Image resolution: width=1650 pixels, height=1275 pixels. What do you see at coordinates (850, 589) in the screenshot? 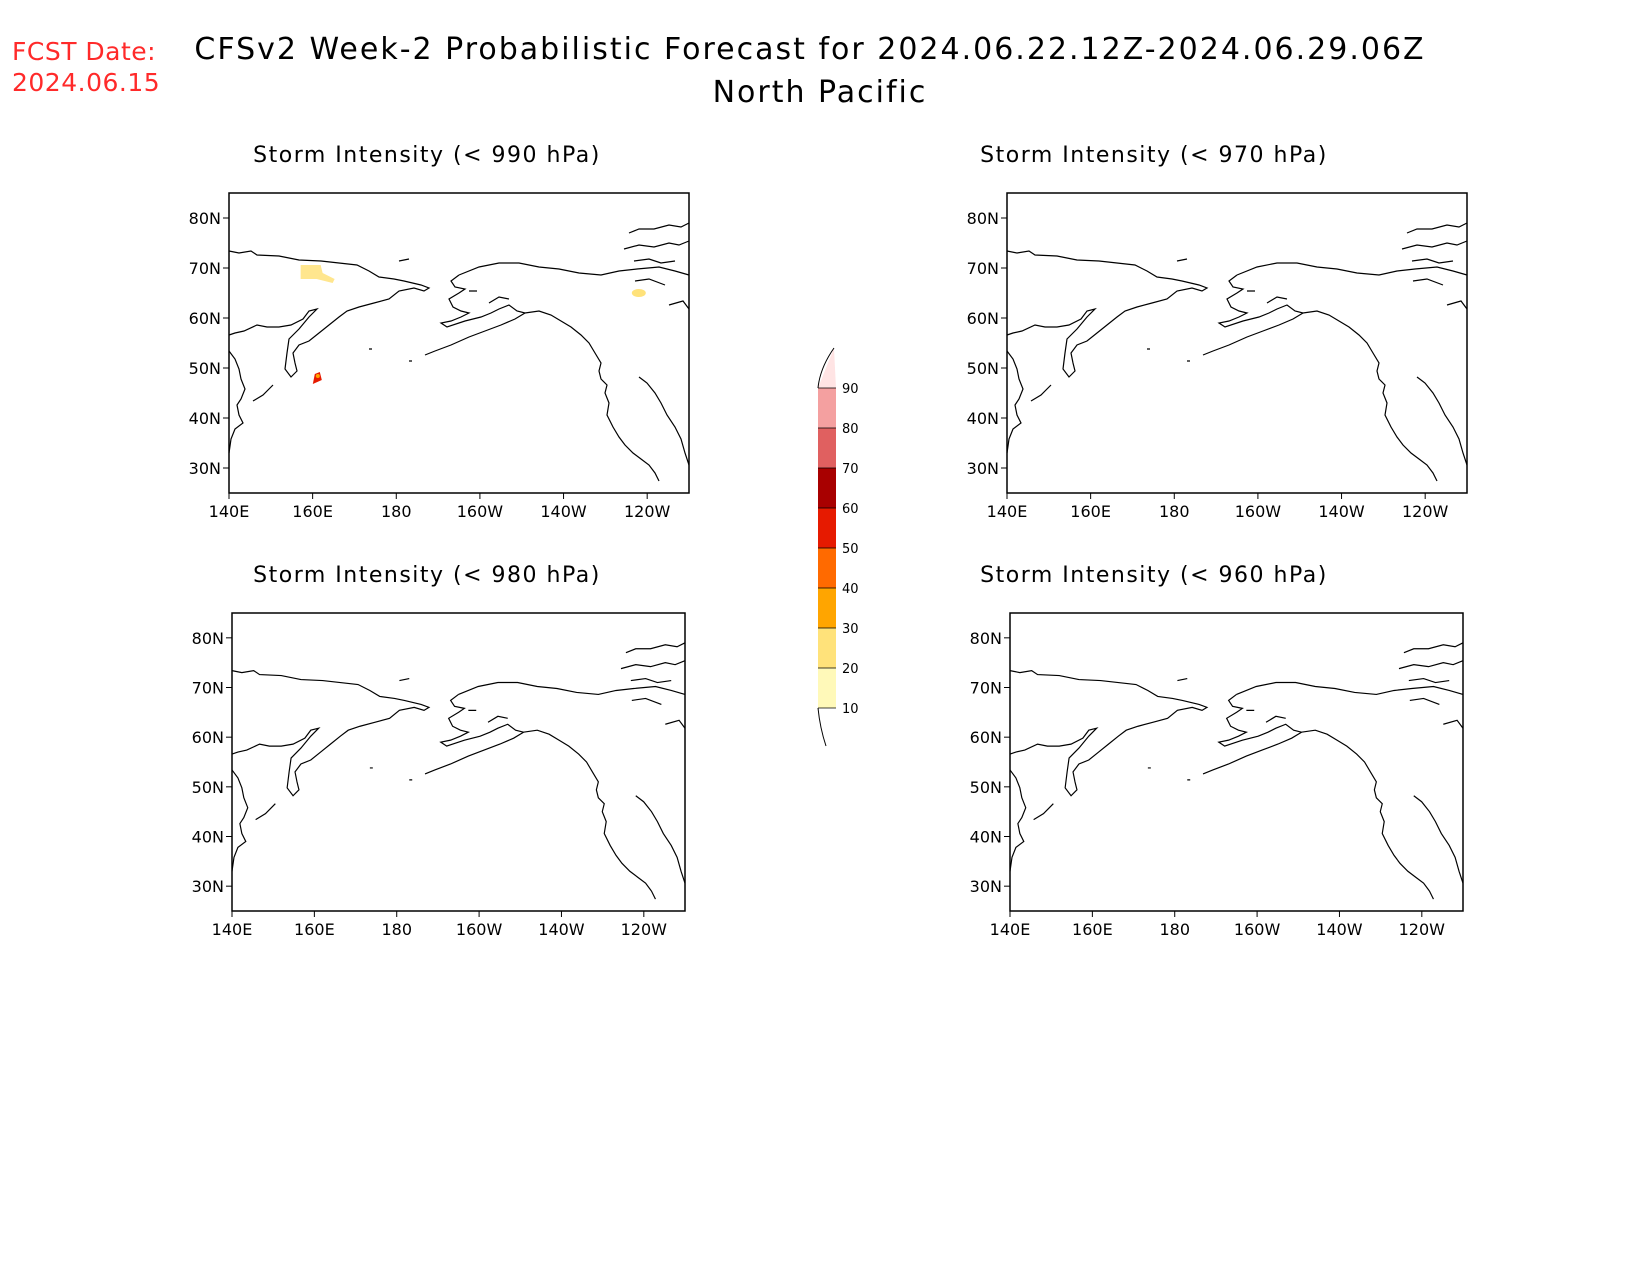
I see `colorbar-label: 40` at bounding box center [850, 589].